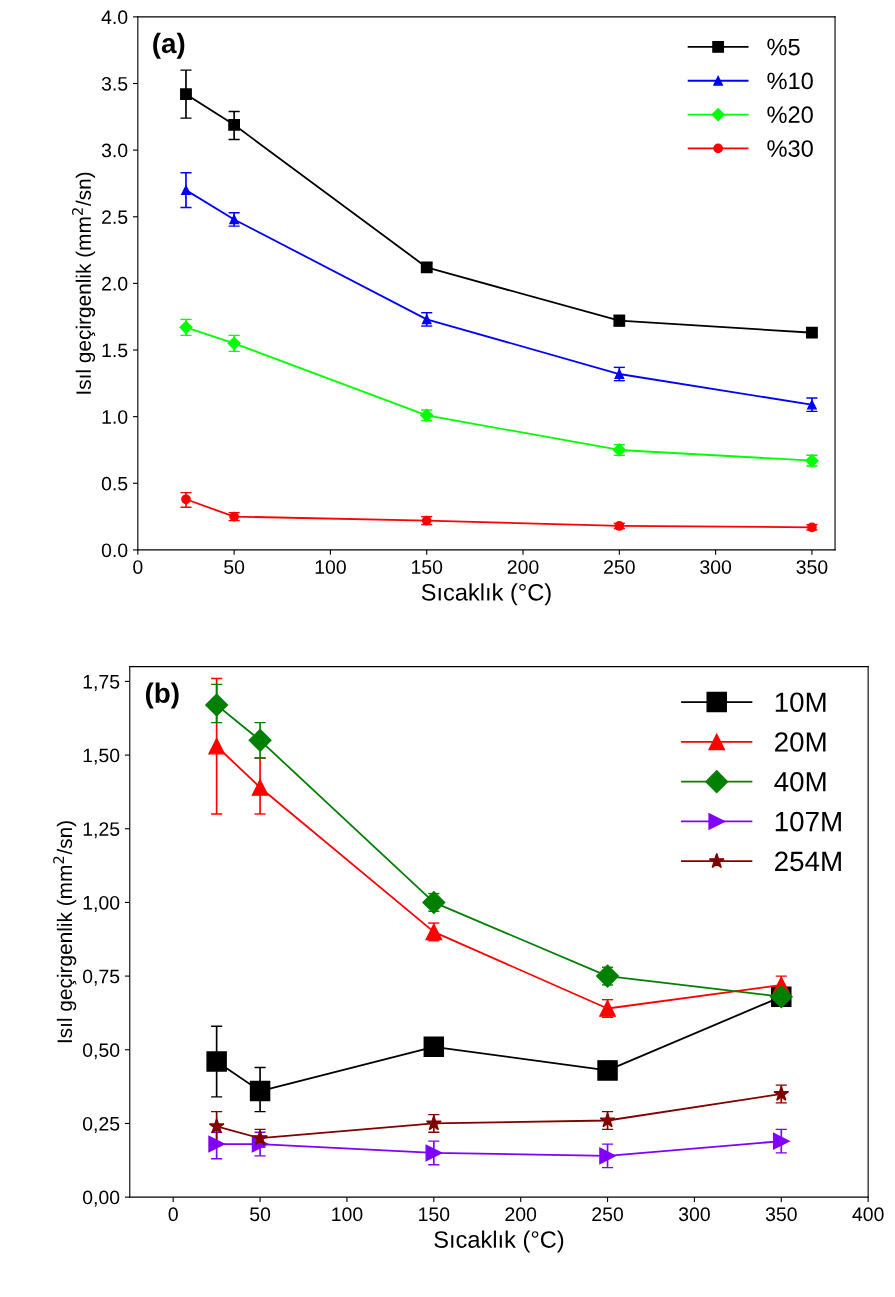 The image size is (895, 1297). What do you see at coordinates (101, 1051) in the screenshot?
I see `y-tick-label: 0,50` at bounding box center [101, 1051].